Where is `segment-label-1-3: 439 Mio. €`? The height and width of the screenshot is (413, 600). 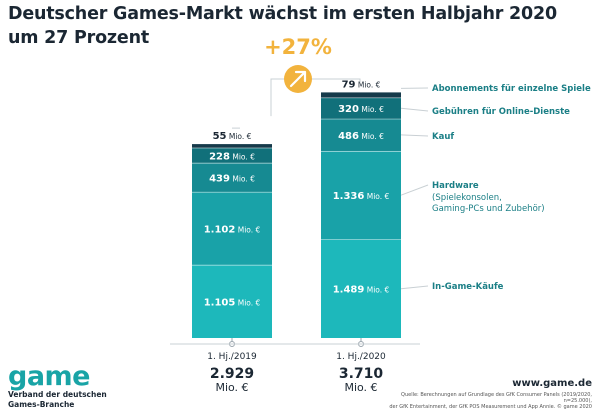 segment-label-1-3: 439 Mio. € is located at coordinates (232, 178).